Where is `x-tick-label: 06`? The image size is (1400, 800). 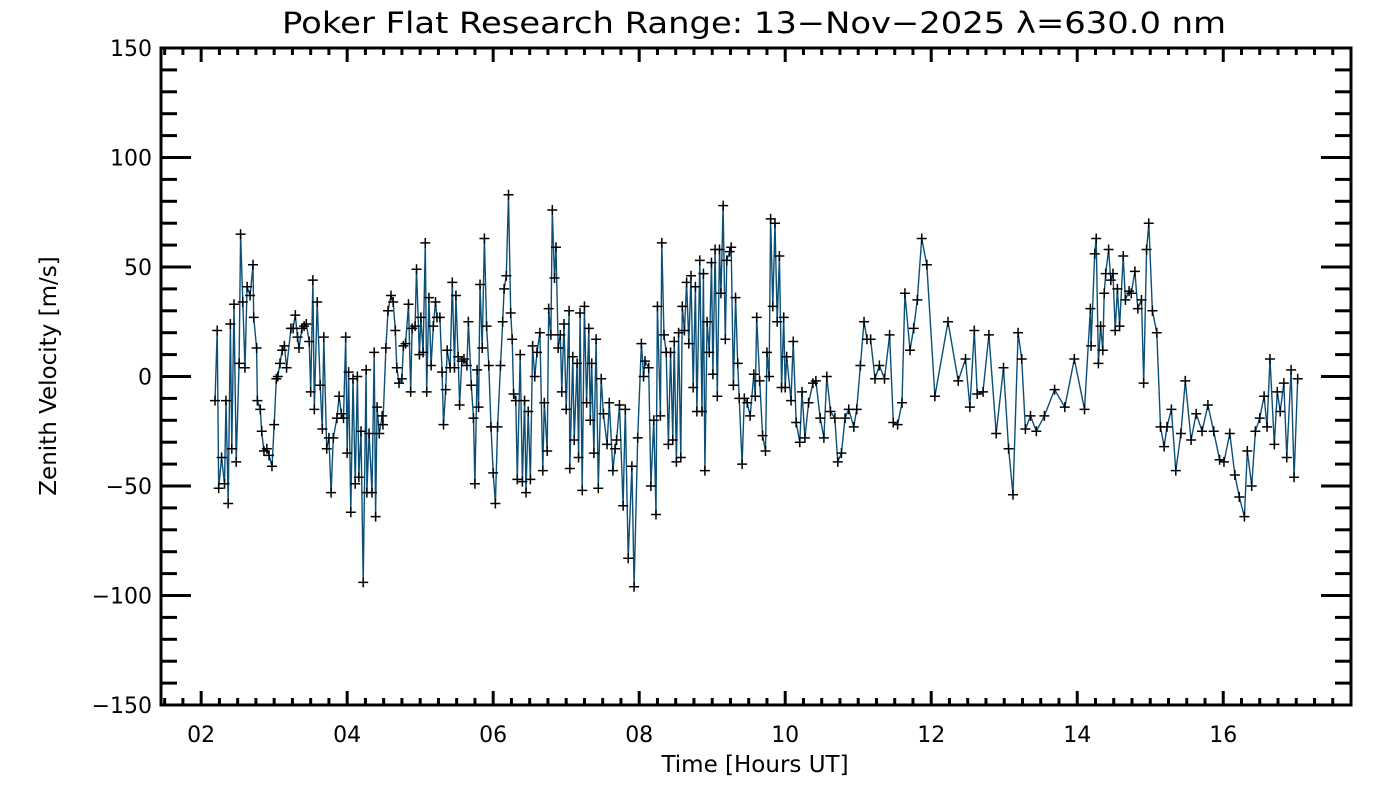 x-tick-label: 06 is located at coordinates (493, 735).